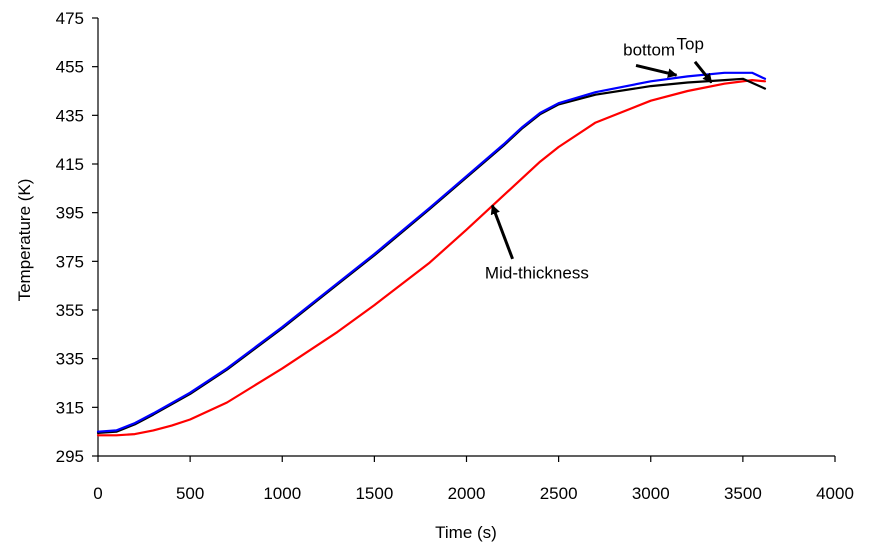 The width and height of the screenshot is (869, 548). What do you see at coordinates (70, 164) in the screenshot?
I see `y-tick-label: 415` at bounding box center [70, 164].